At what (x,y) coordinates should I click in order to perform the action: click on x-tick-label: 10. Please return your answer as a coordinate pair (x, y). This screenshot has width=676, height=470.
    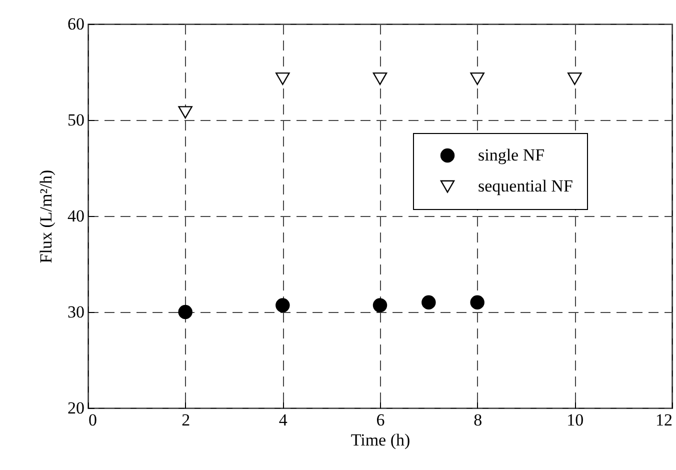
    Looking at the image, I should click on (575, 420).